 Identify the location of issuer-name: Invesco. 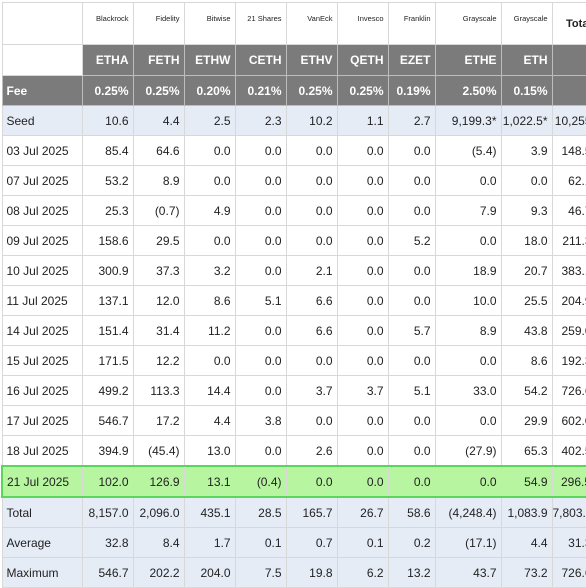
(362, 23).